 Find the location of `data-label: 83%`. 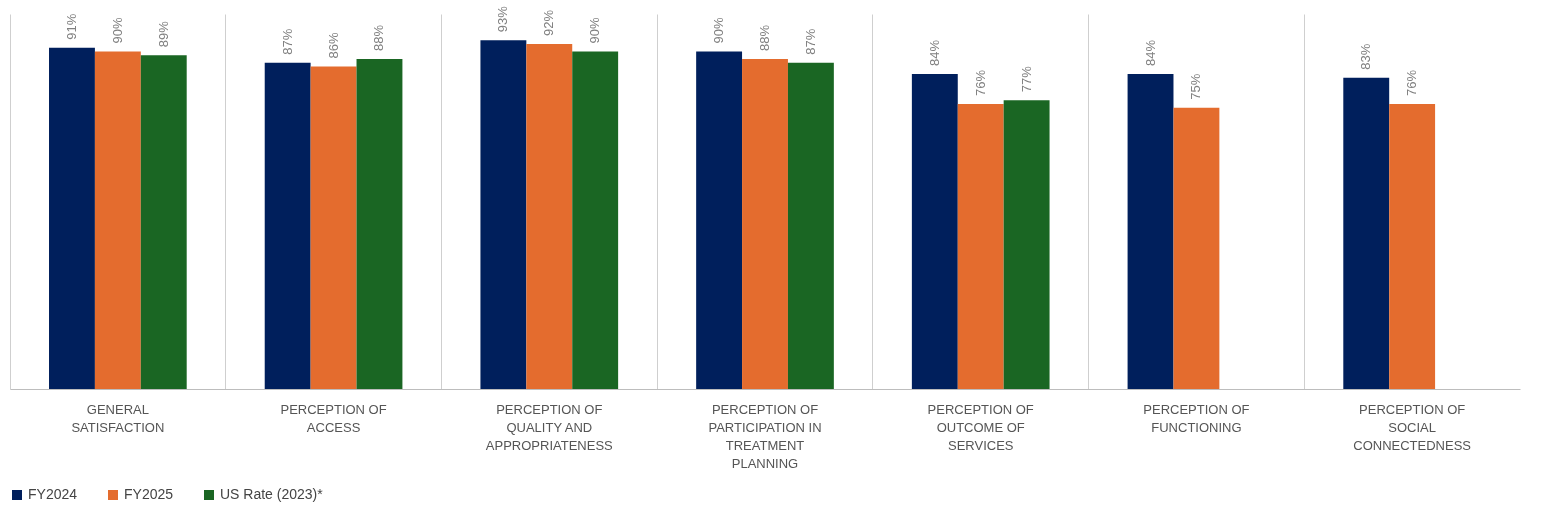

data-label: 83% is located at coordinates (1366, 56).